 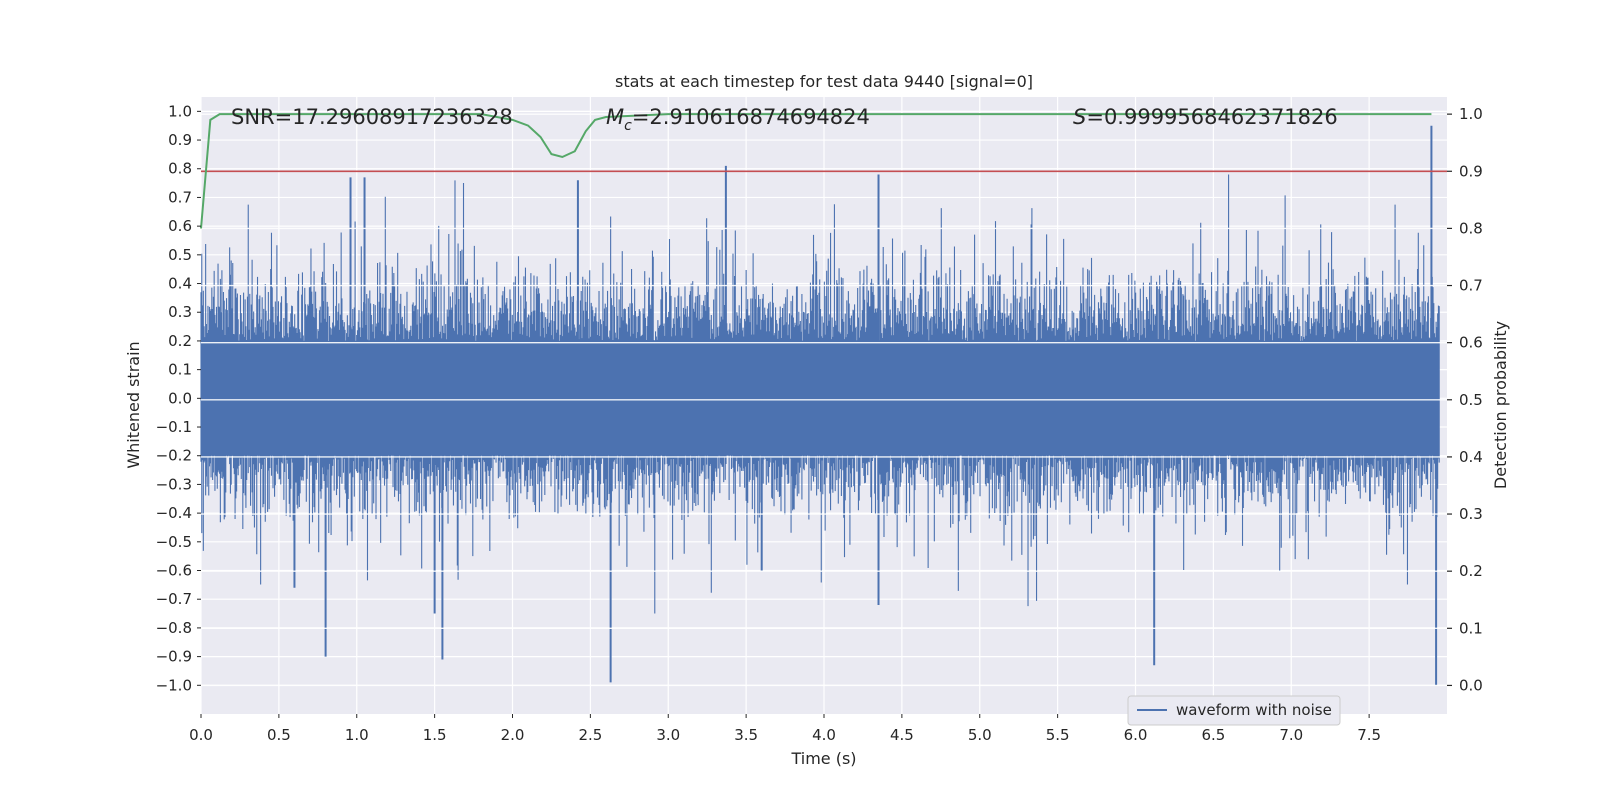 I want to click on y-tick-label: −0.3, so click(x=174, y=484).